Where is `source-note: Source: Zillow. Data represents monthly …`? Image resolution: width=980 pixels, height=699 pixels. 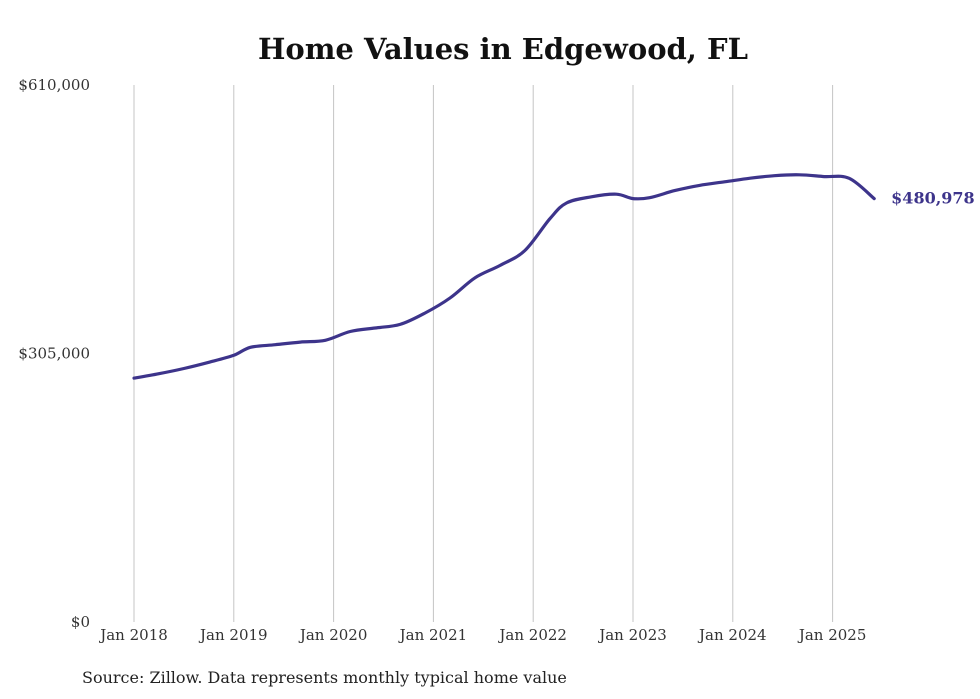
source-note: Source: Zillow. Data represents monthly … is located at coordinates (324, 677).